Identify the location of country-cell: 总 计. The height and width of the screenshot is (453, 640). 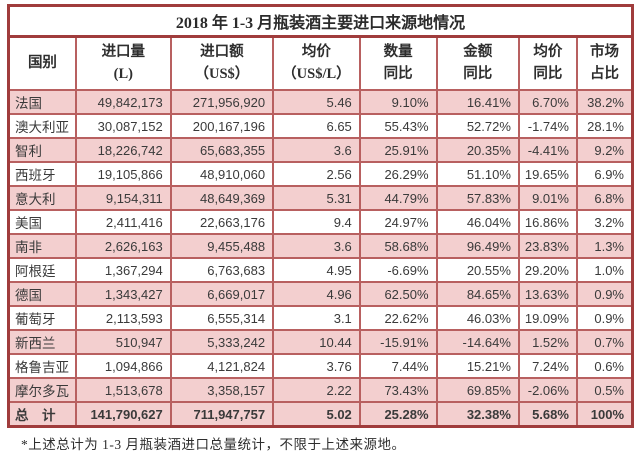
(42, 414).